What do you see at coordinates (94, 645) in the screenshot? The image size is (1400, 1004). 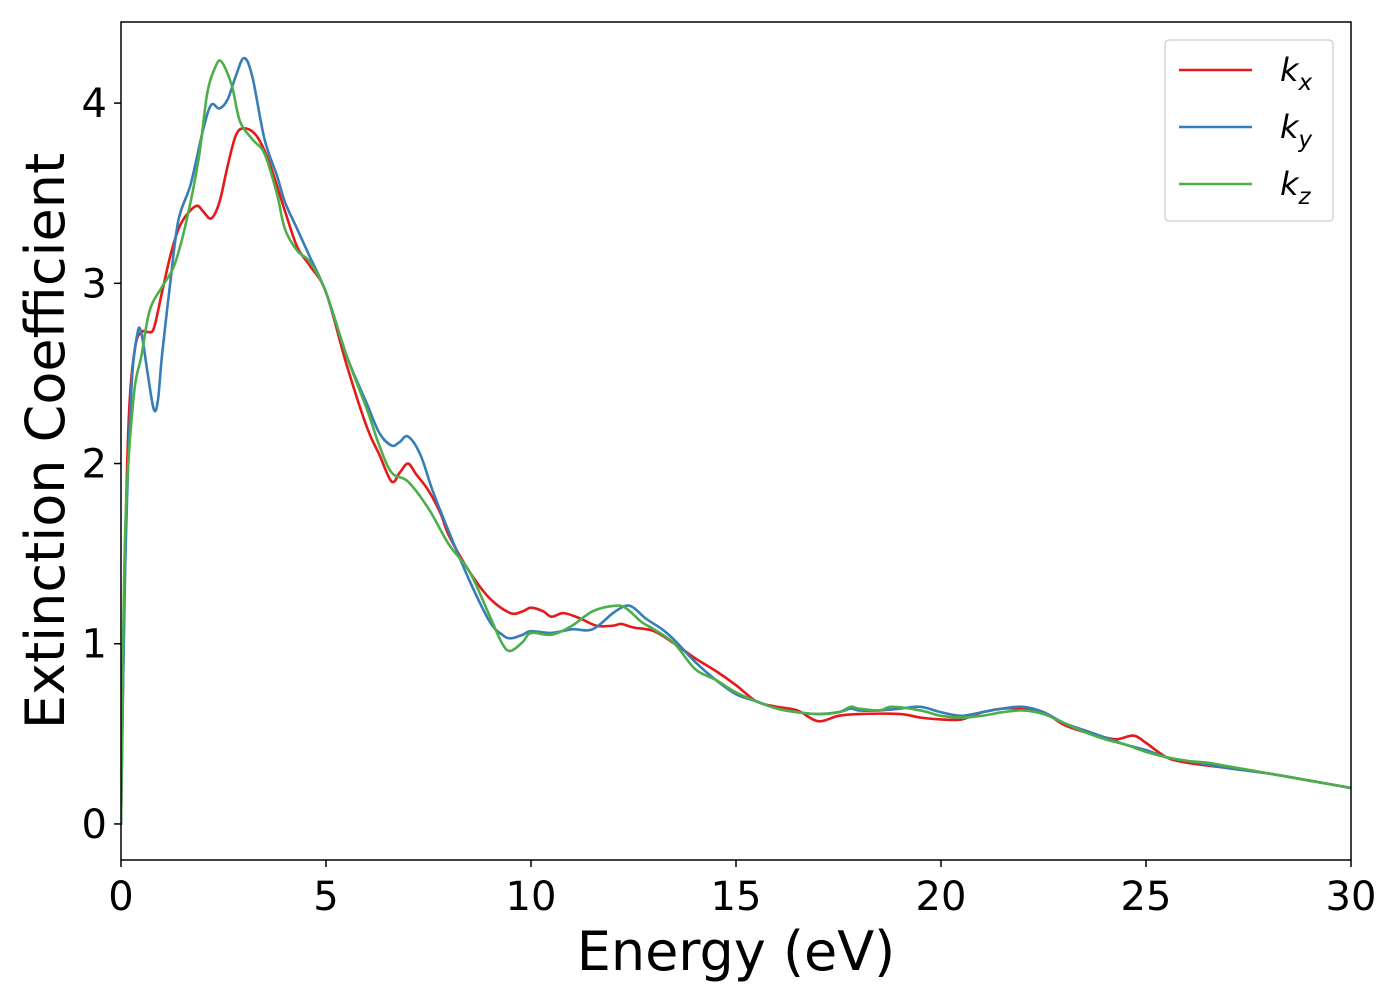 I see `y-tick-label: 1` at bounding box center [94, 645].